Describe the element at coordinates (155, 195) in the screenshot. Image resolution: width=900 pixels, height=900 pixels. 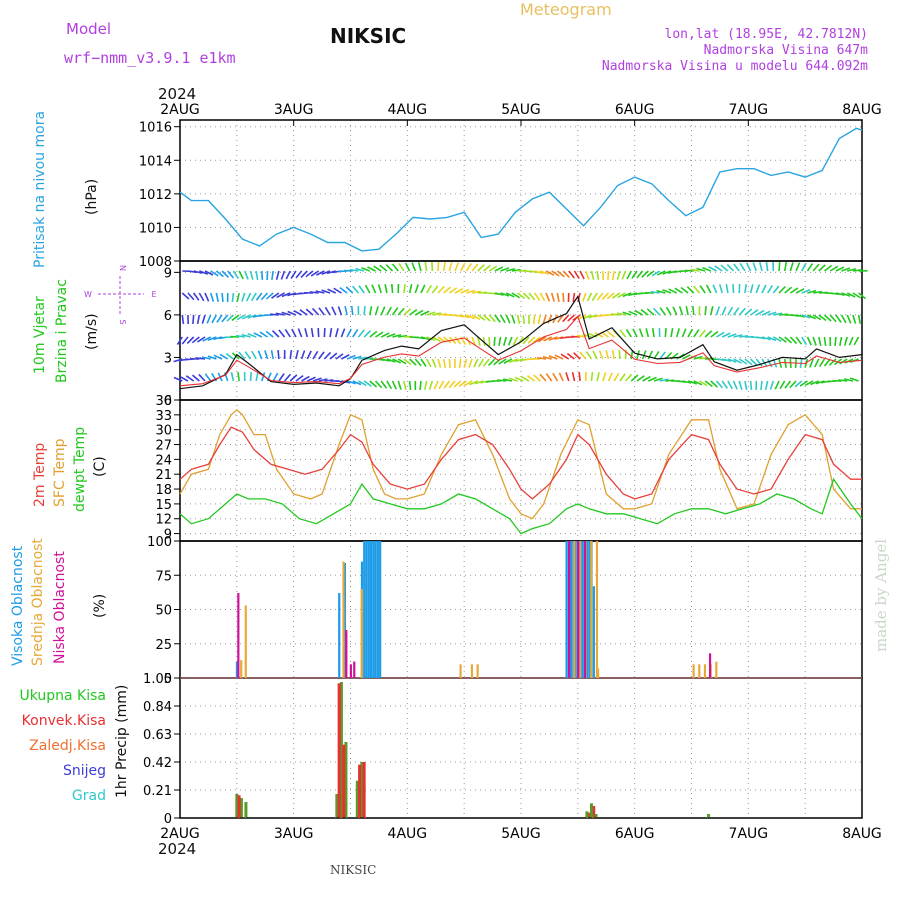
I see `y-tick-label: 1012` at that location.